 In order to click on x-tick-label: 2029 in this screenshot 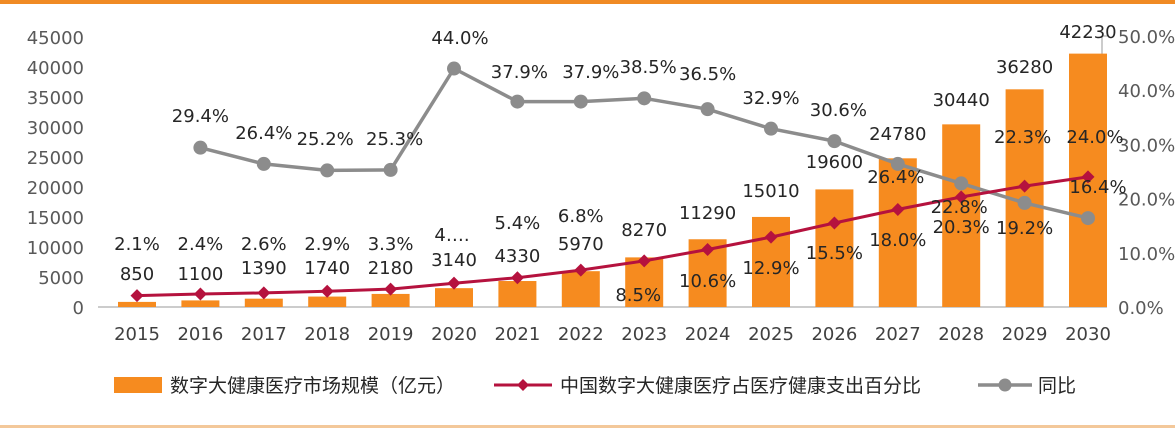, I will do `click(1025, 334)`.